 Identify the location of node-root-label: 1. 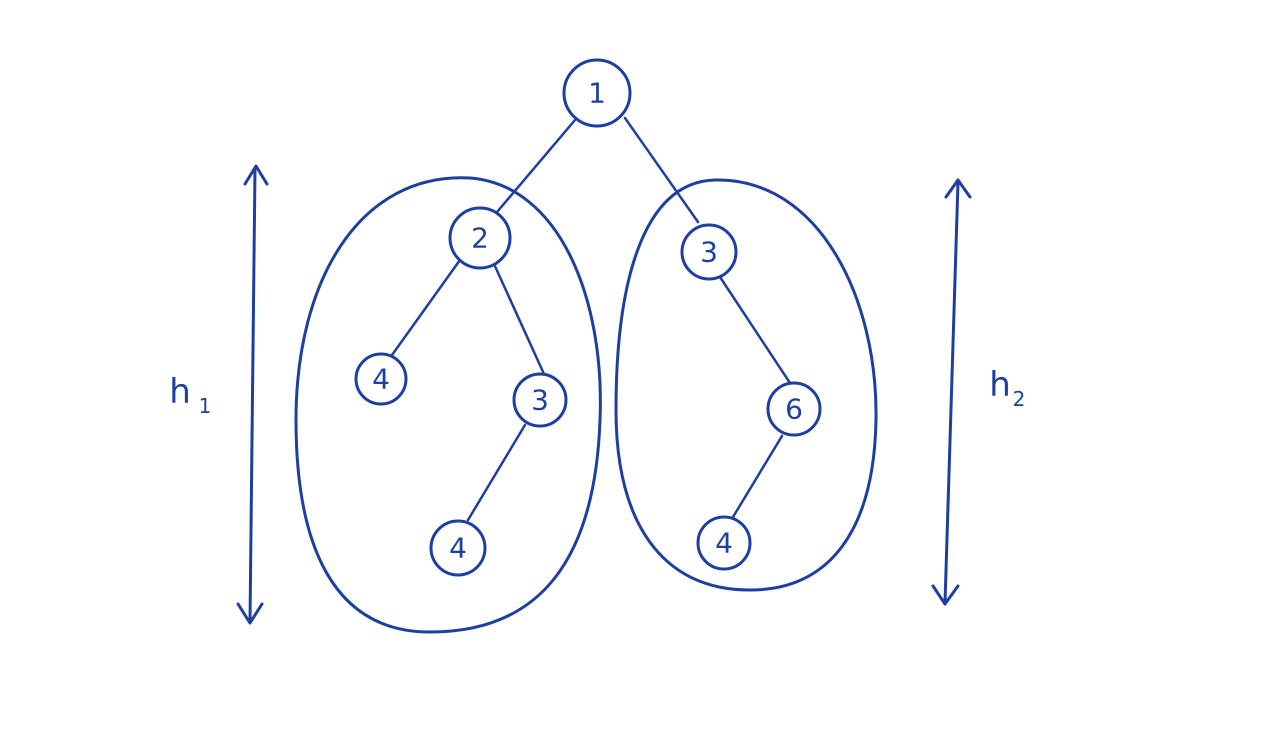
(597, 93).